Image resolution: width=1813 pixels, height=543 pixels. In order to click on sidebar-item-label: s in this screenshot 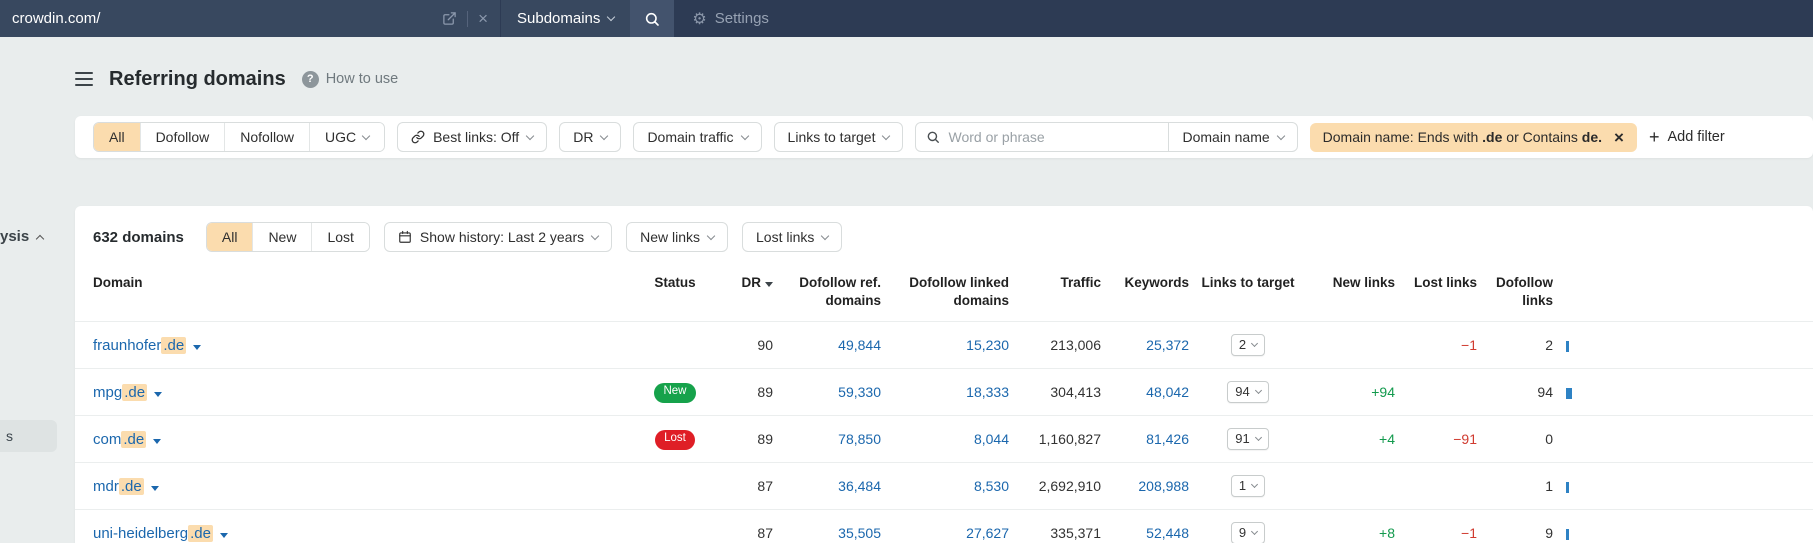, I will do `click(9, 436)`.